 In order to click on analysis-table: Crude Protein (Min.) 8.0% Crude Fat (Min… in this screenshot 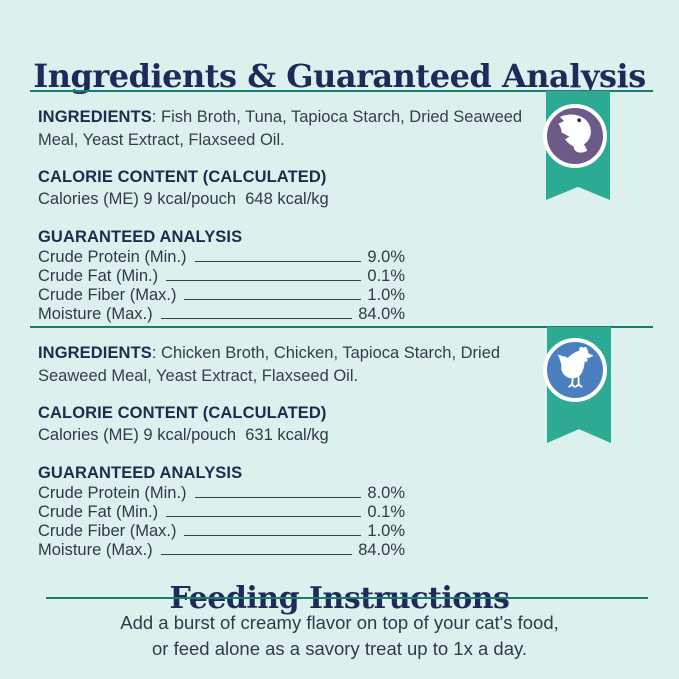, I will do `click(221, 522)`.